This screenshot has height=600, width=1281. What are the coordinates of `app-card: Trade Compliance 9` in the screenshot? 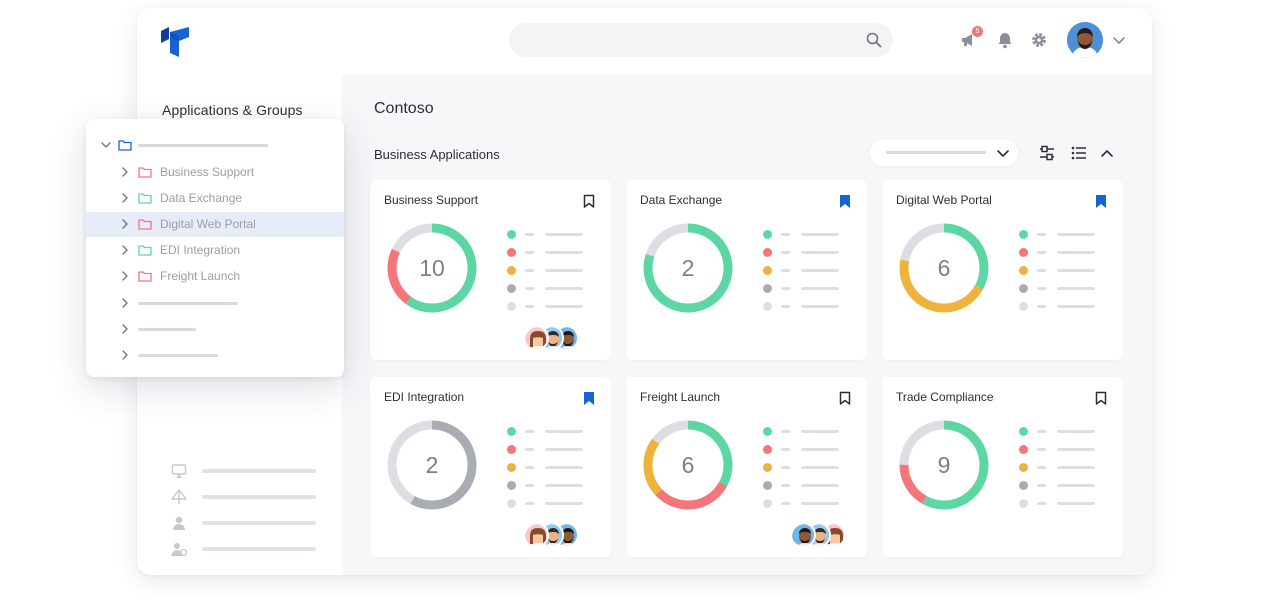 It's located at (1002, 467).